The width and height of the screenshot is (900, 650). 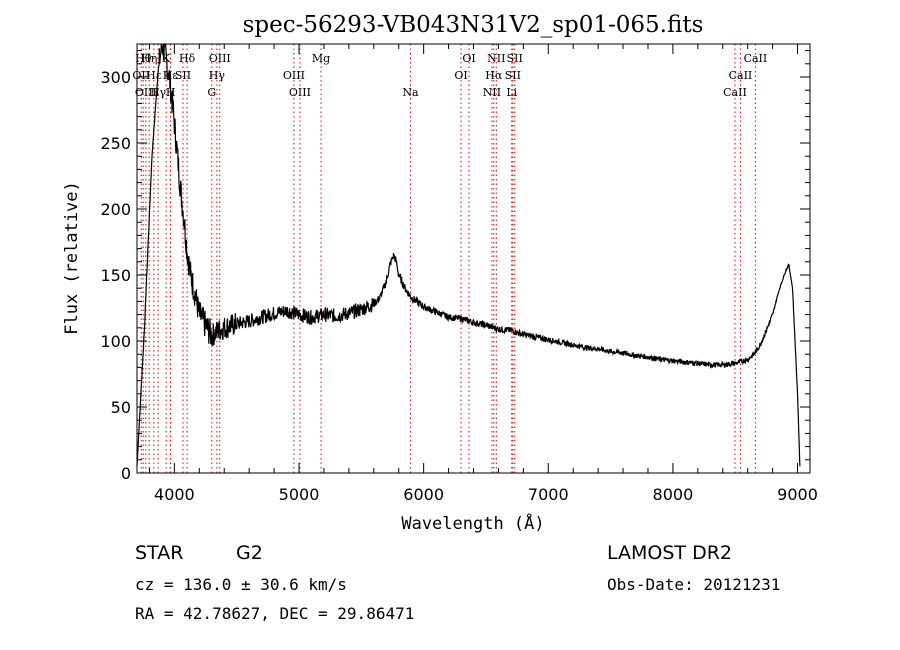 What do you see at coordinates (423, 494) in the screenshot?
I see `x-tick-label: 6000` at bounding box center [423, 494].